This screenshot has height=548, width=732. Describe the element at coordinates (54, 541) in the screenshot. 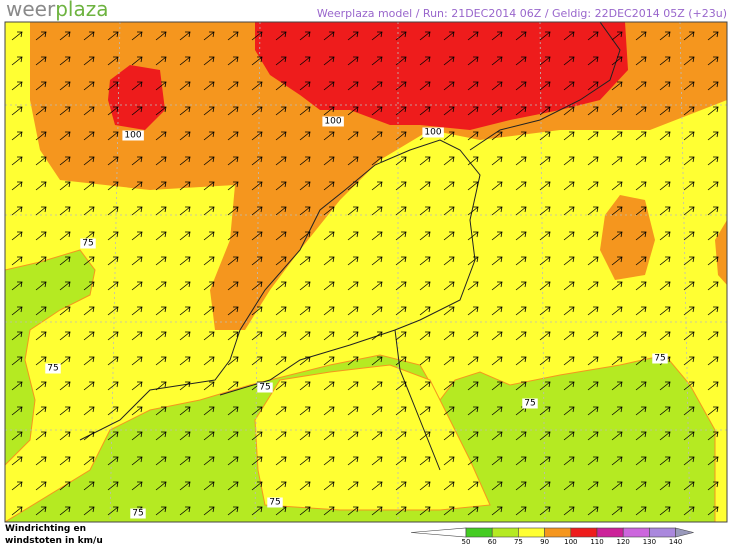

I see `legend-title: windstoten in km/u` at that location.